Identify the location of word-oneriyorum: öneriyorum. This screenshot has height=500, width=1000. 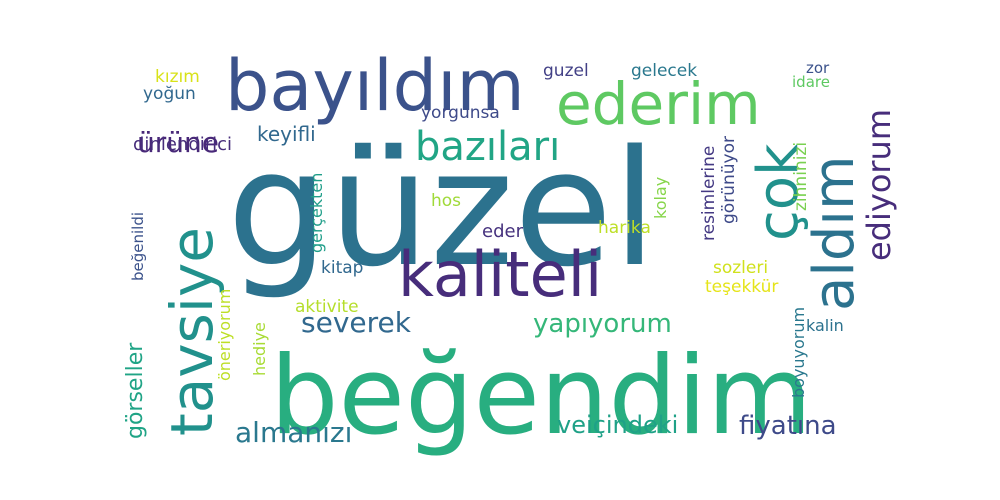
(224, 334).